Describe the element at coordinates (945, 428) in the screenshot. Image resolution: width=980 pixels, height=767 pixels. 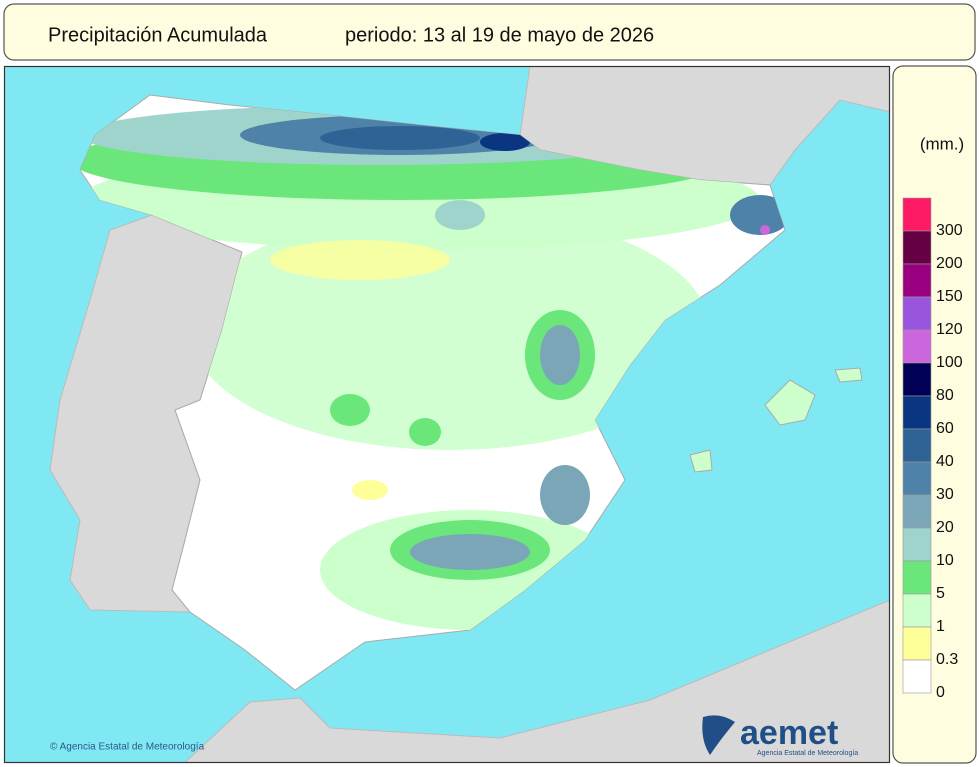
I see `legend-label: 60` at that location.